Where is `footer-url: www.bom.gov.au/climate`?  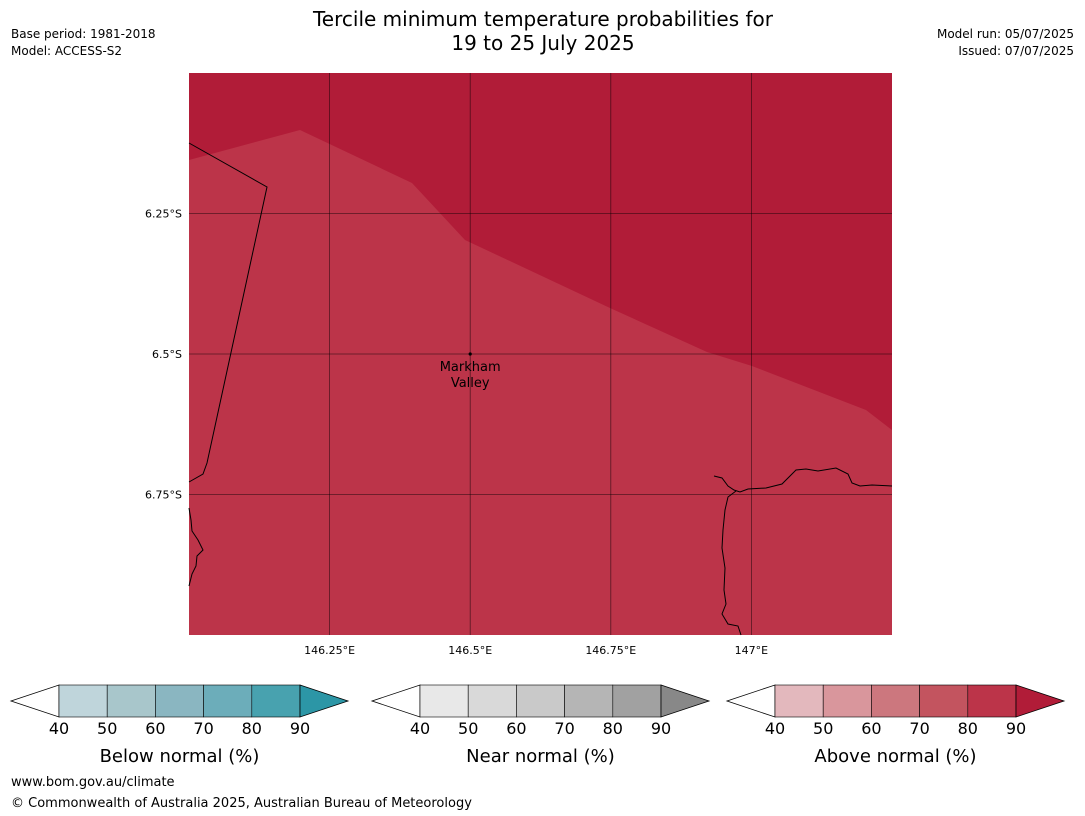 footer-url: www.bom.gov.au/climate is located at coordinates (93, 782).